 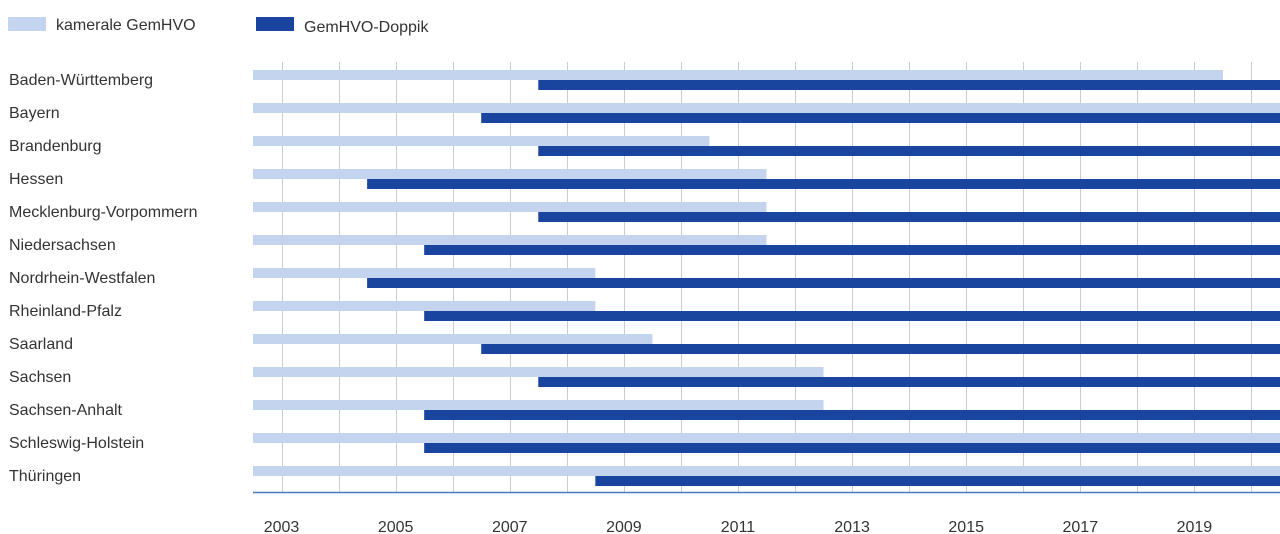 I want to click on state-label-schleswig-holstein: Schleswig-Holstein, so click(x=76, y=443).